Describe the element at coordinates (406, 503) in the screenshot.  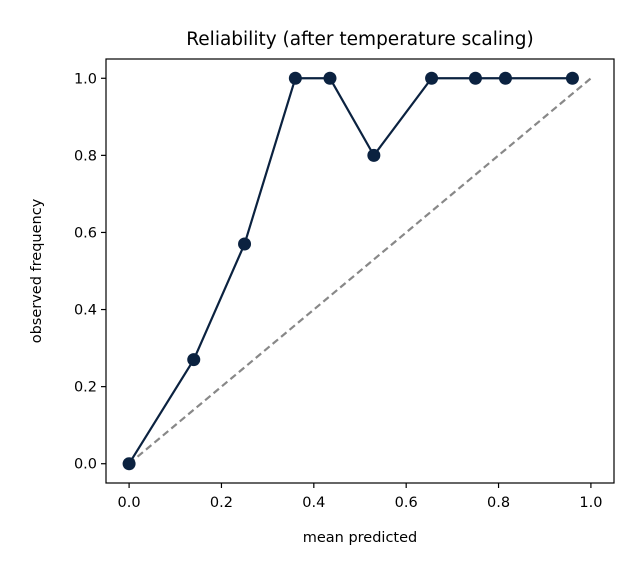
I see `x-tick-label: 0.6` at that location.